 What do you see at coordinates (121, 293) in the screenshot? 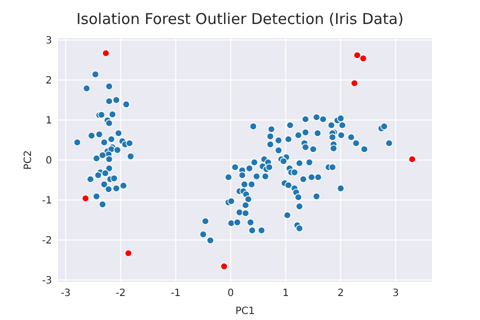
I see `x-tick-label: -2` at bounding box center [121, 293].